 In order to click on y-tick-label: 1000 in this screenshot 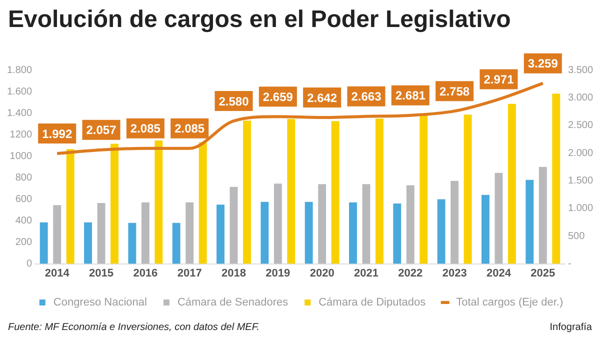, I will do `click(21, 156)`.